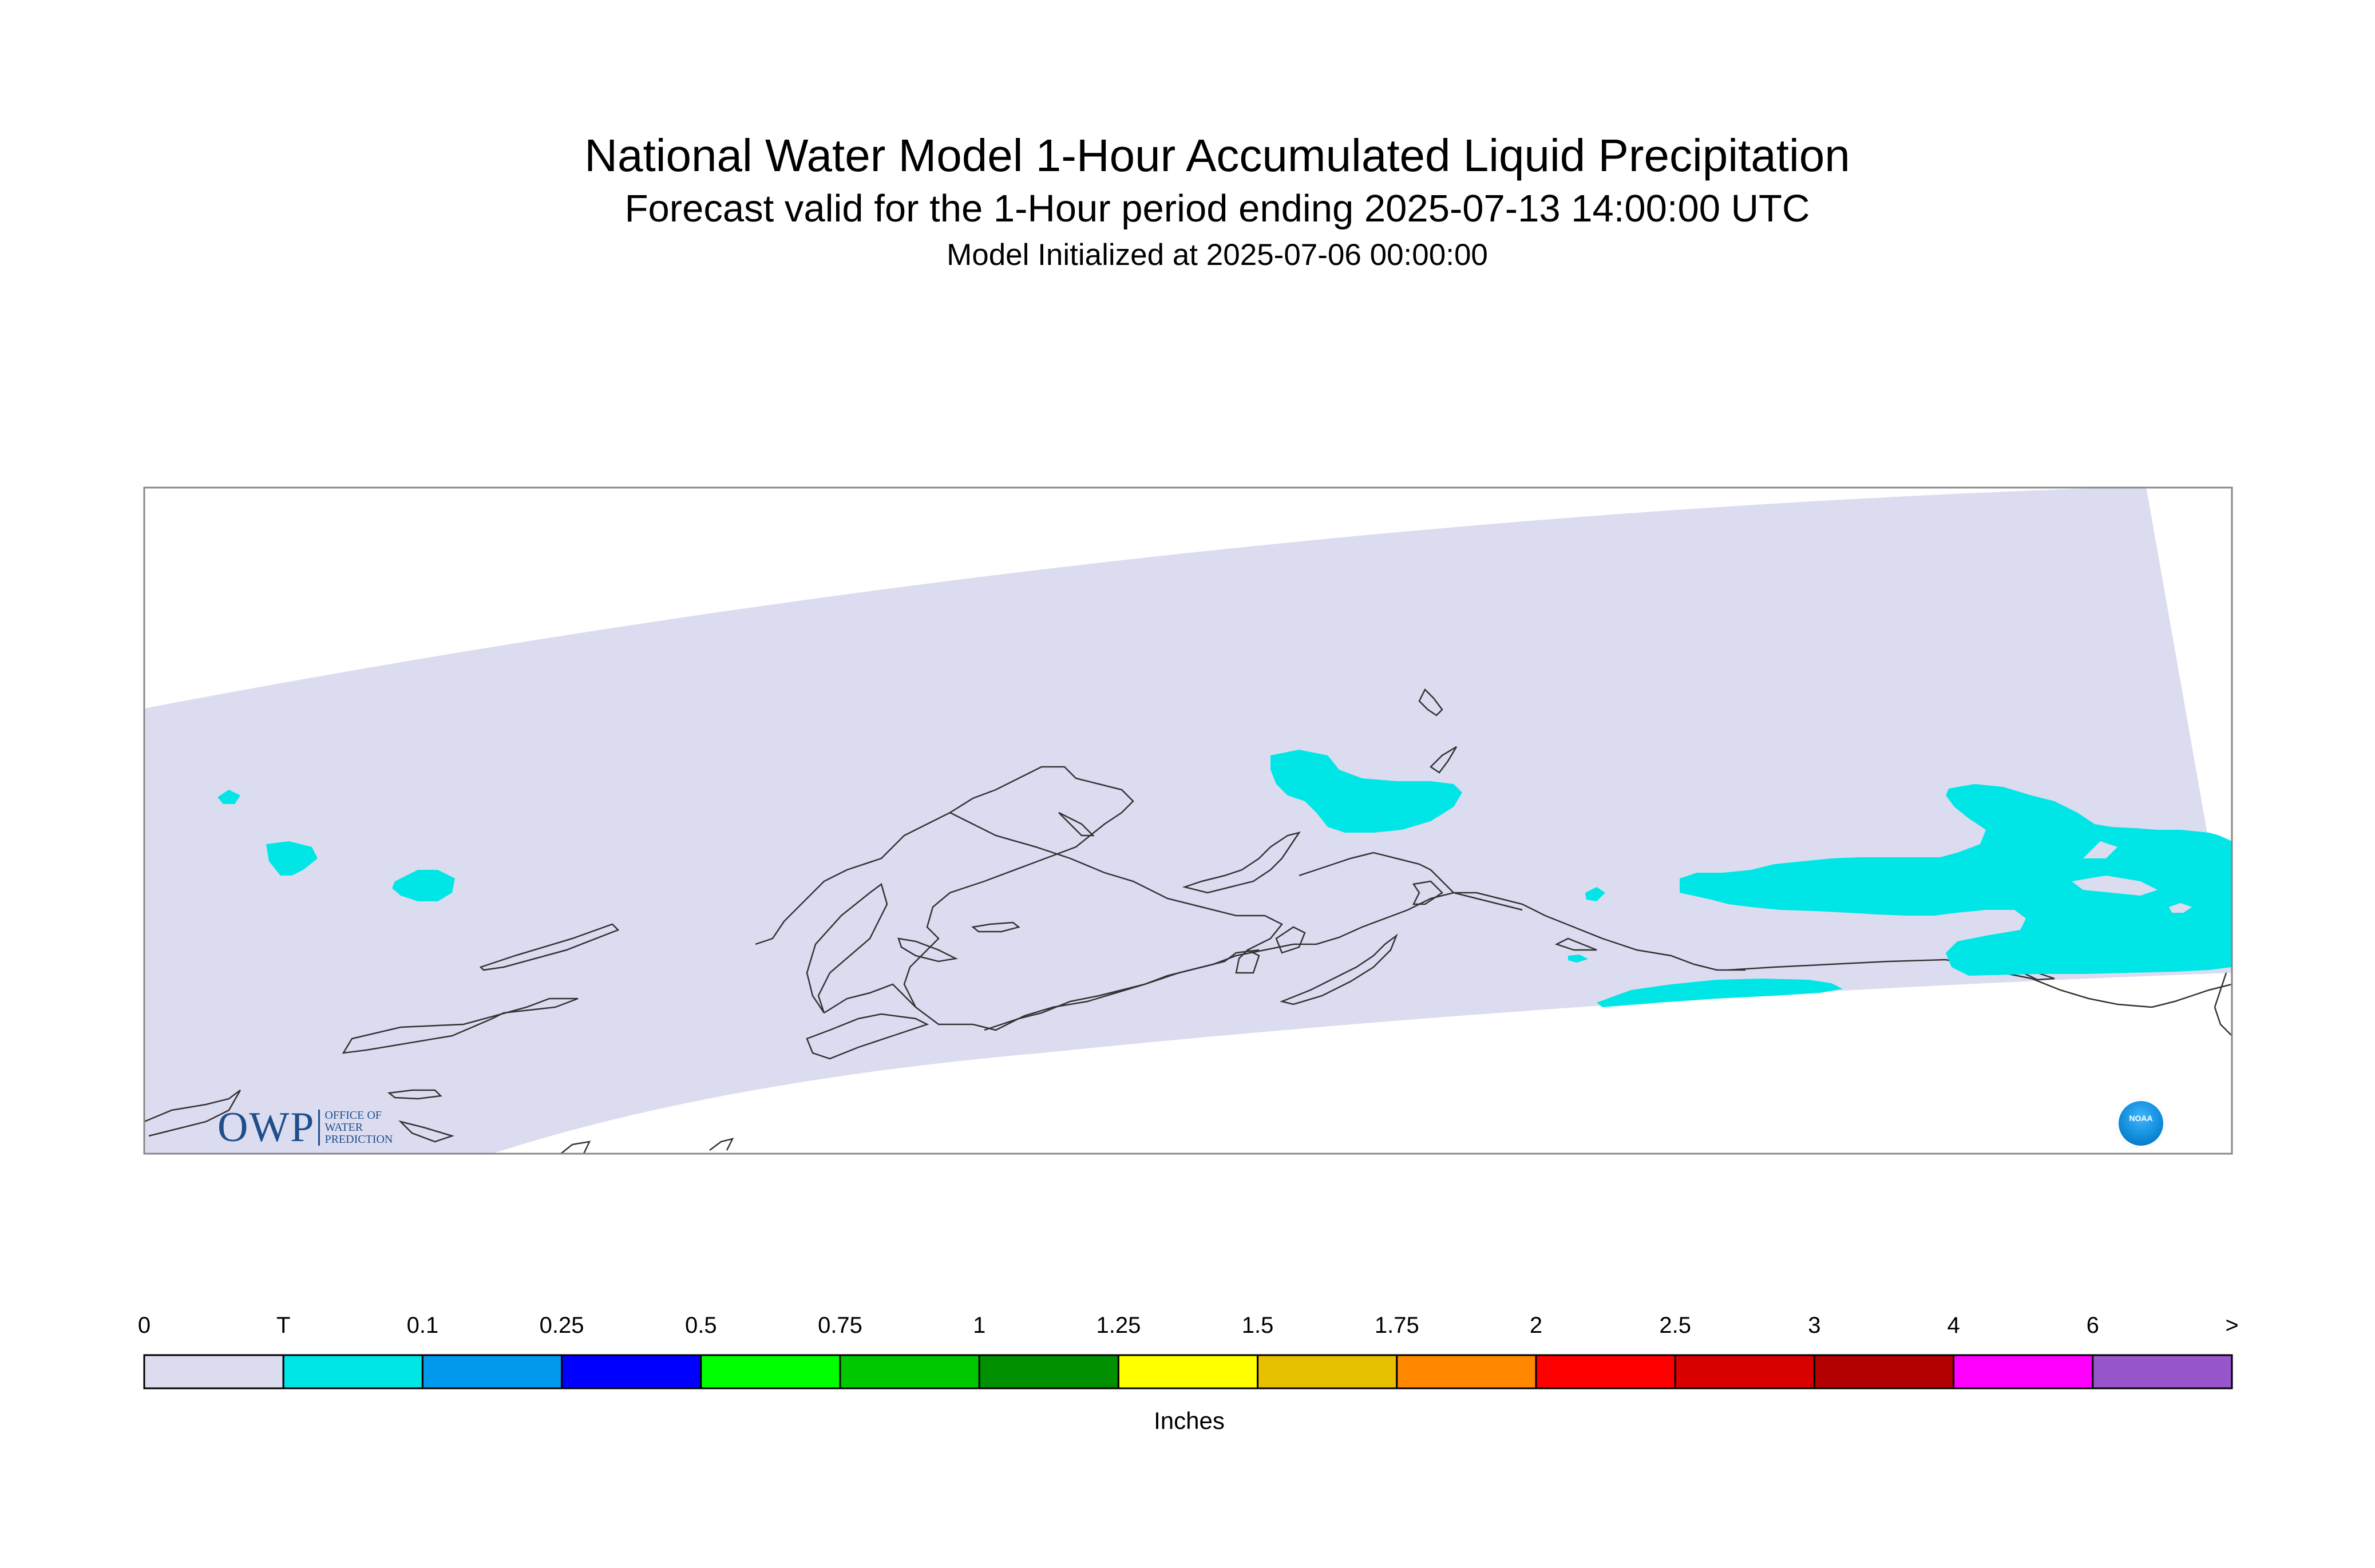 This screenshot has height=1568, width=2375. Describe the element at coordinates (1536, 1325) in the screenshot. I see `colorbar-tick-label: 2` at that location.